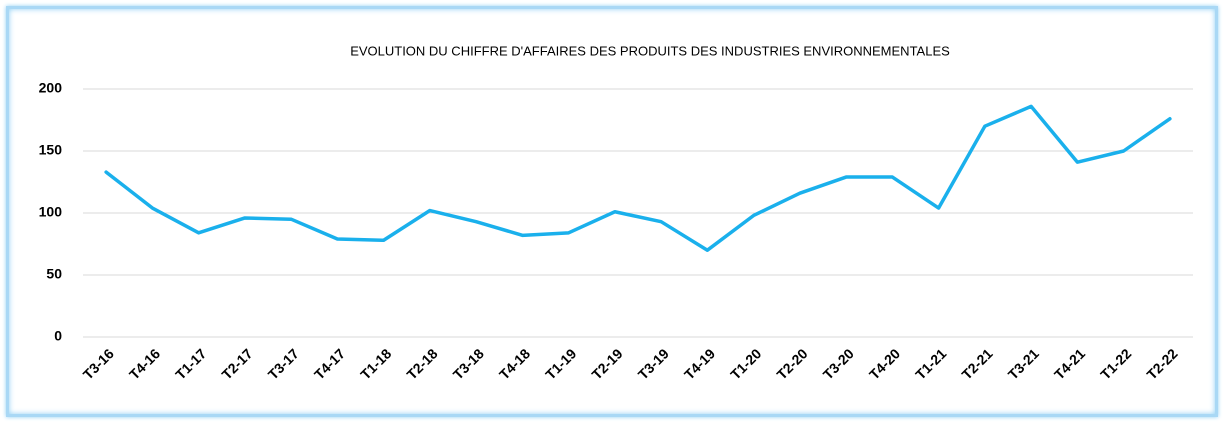 The image size is (1228, 423). Describe the element at coordinates (930, 363) in the screenshot. I see `x-tick-label: T1-21` at that location.